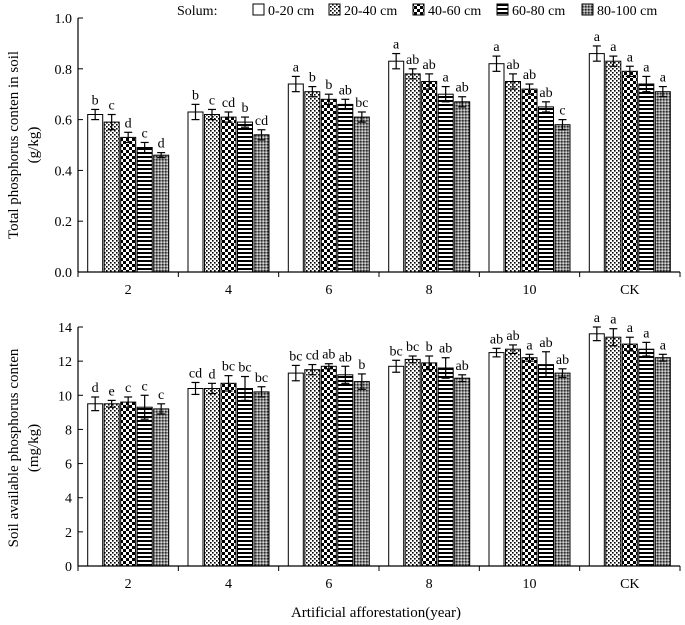  Describe the element at coordinates (462, 366) in the screenshot. I see `sig-letter-c1-s4-8: ab` at that location.